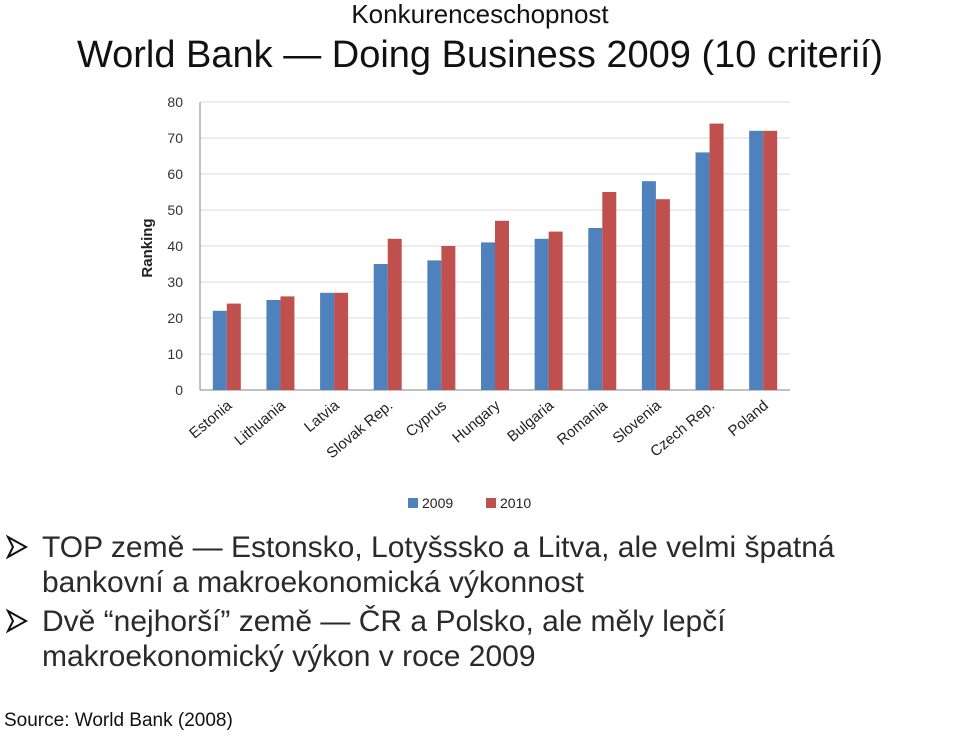 The width and height of the screenshot is (960, 737). I want to click on y-tick-label: 0, so click(179, 390).